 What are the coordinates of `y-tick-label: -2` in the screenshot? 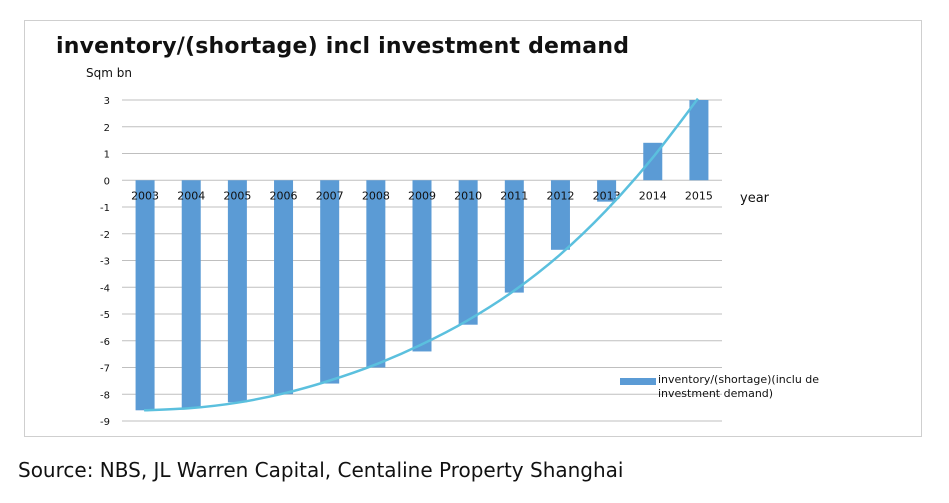 It's located at (105, 235).